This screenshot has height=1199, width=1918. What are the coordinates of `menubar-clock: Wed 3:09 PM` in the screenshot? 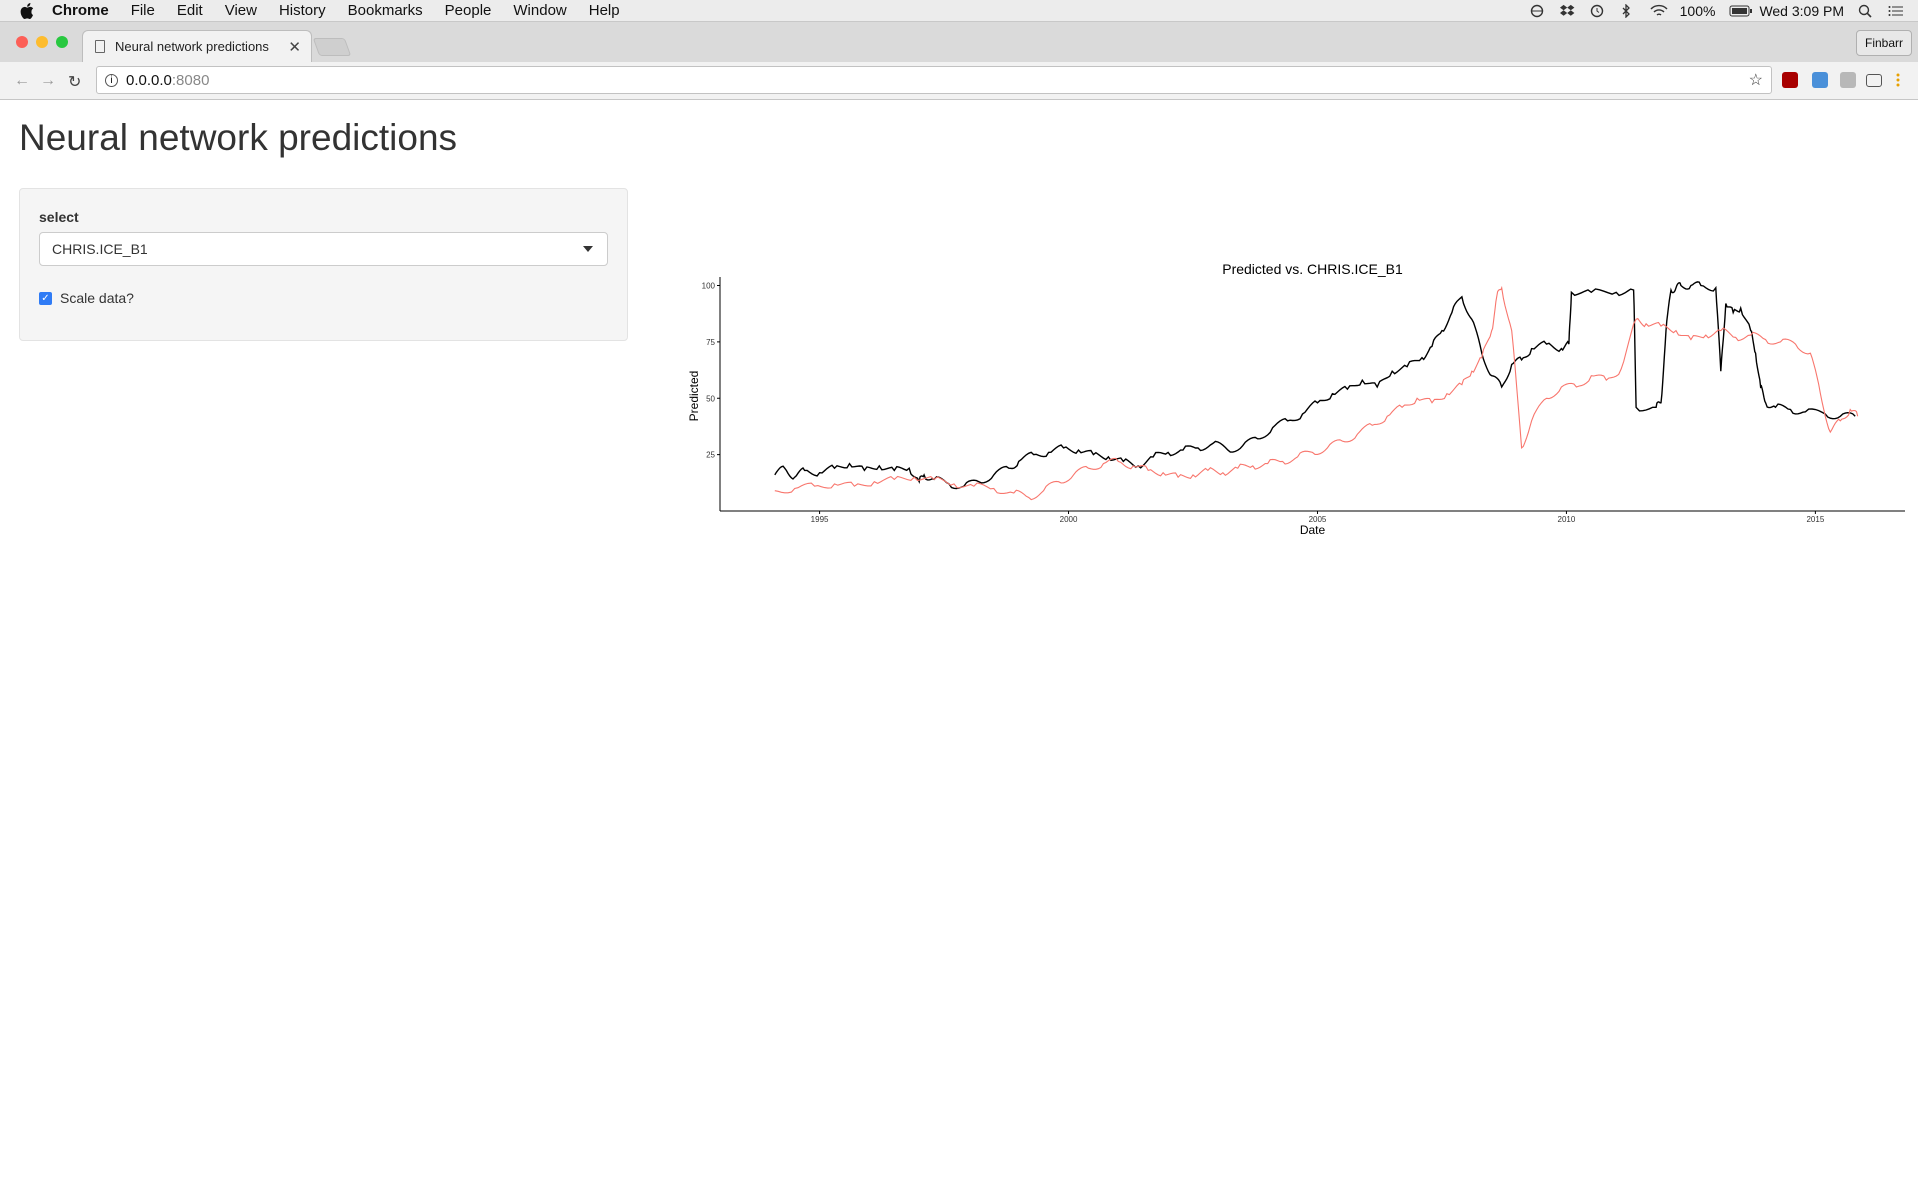 It's located at (1801, 10).